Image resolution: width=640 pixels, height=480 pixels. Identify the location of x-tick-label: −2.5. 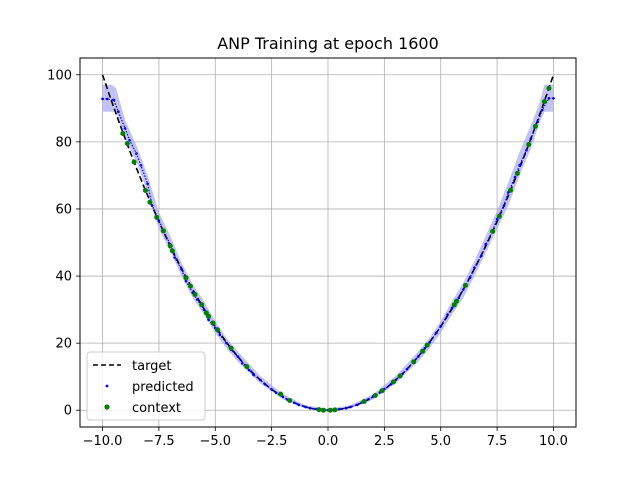
(272, 441).